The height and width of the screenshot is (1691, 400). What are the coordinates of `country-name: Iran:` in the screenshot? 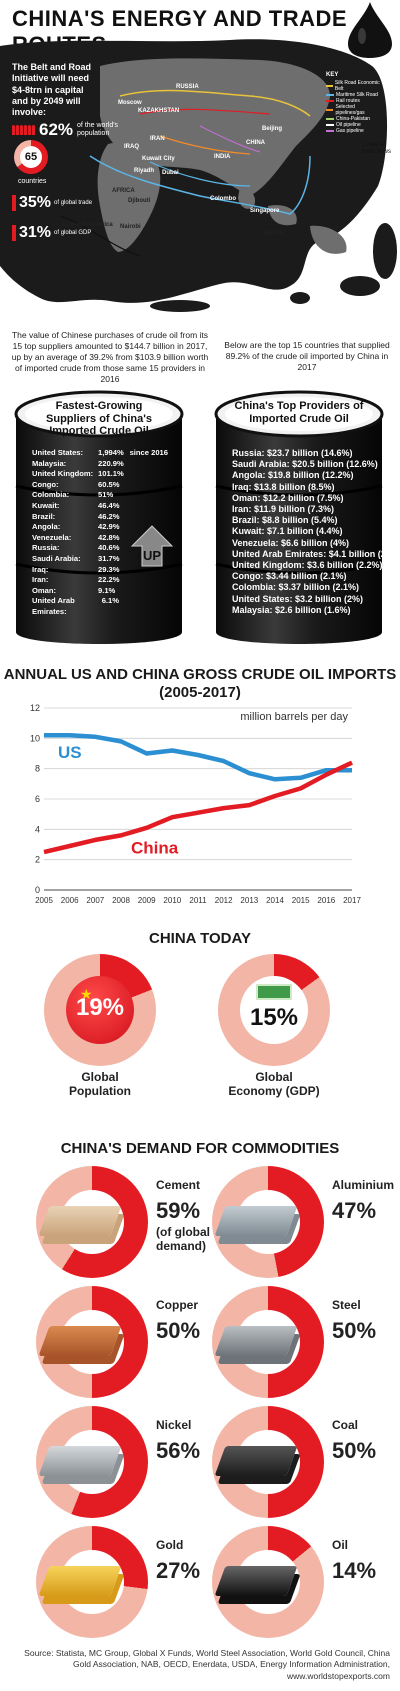 It's located at (40, 580).